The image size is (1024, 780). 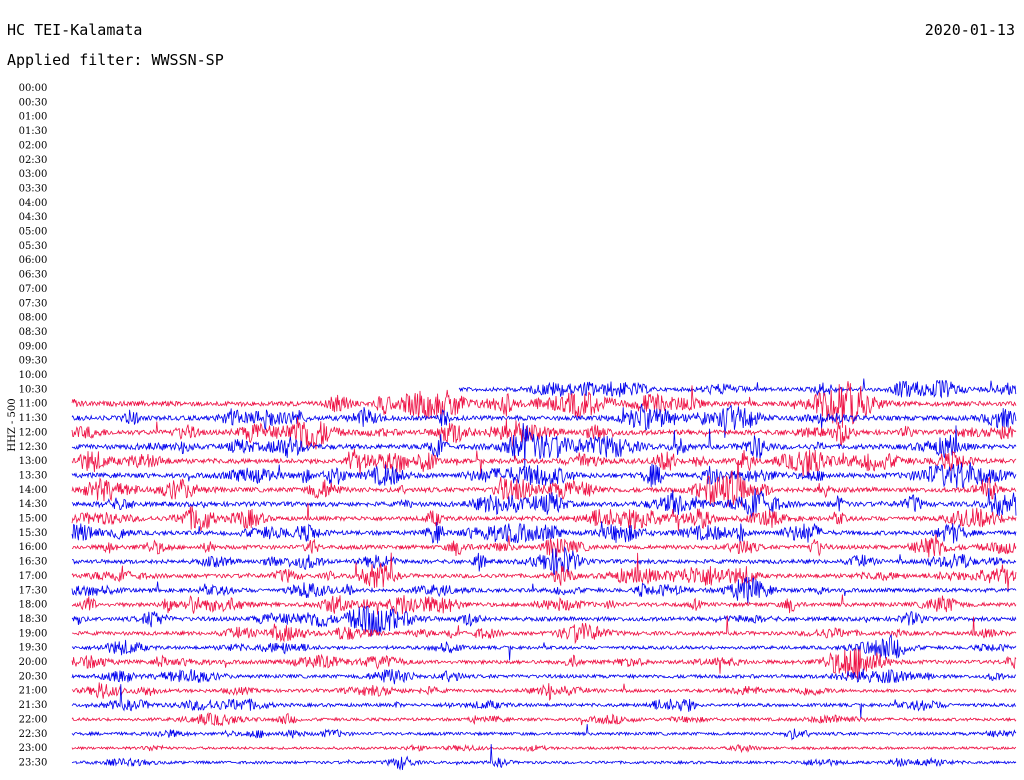 I want to click on time-tick-label: 06:30, so click(x=33, y=275).